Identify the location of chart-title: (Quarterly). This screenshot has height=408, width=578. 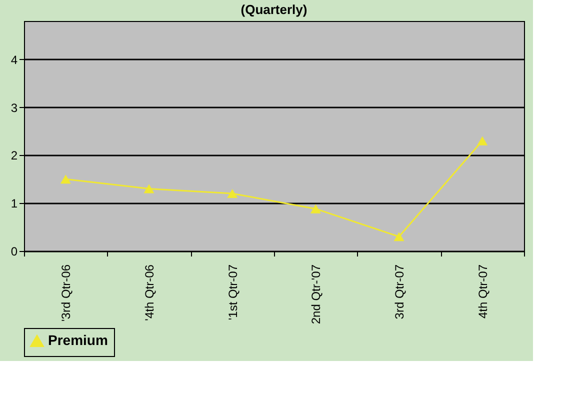
(274, 9).